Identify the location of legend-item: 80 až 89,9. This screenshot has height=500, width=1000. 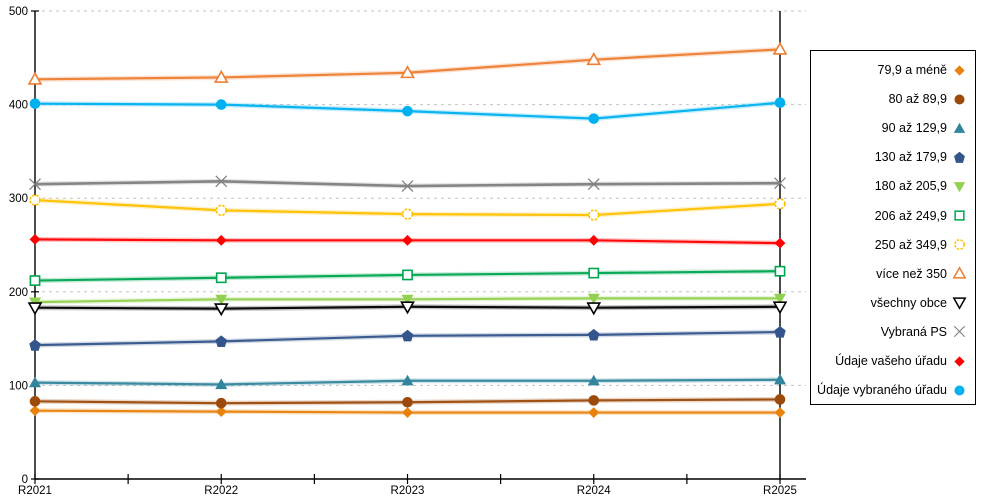
(896, 99).